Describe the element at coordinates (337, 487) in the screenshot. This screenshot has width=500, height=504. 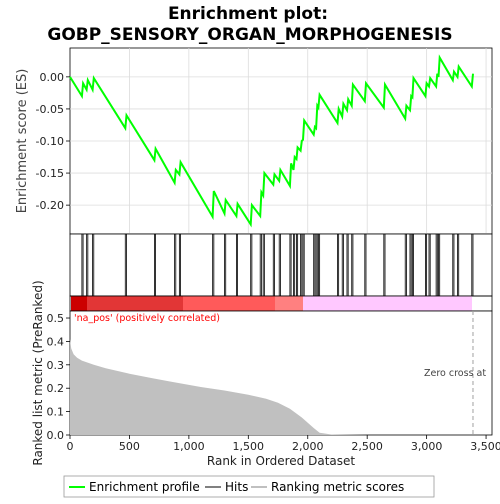
I see `legend-metric-label: Ranking metric scores` at that location.